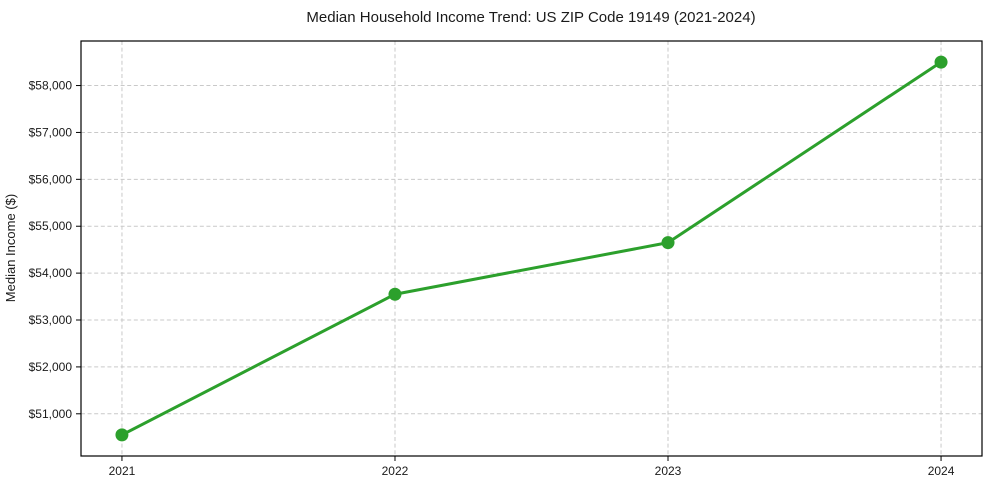  I want to click on y-tick-label: $57,000, so click(51, 132).